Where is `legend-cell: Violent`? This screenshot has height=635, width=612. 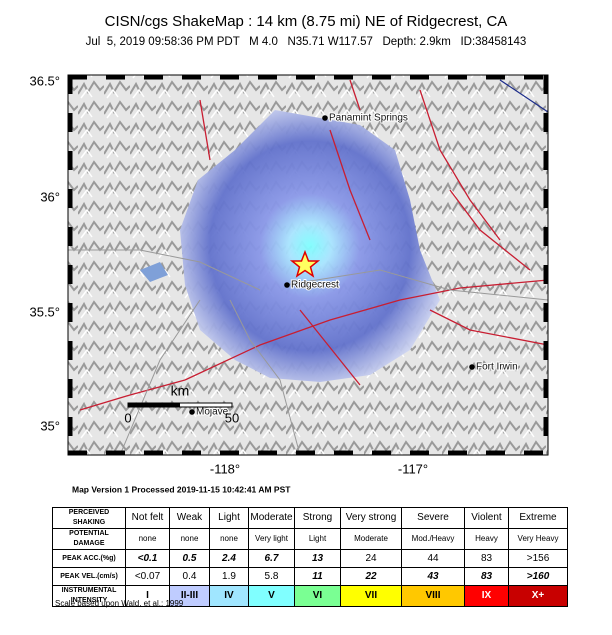 legend-cell: Violent is located at coordinates (486, 518).